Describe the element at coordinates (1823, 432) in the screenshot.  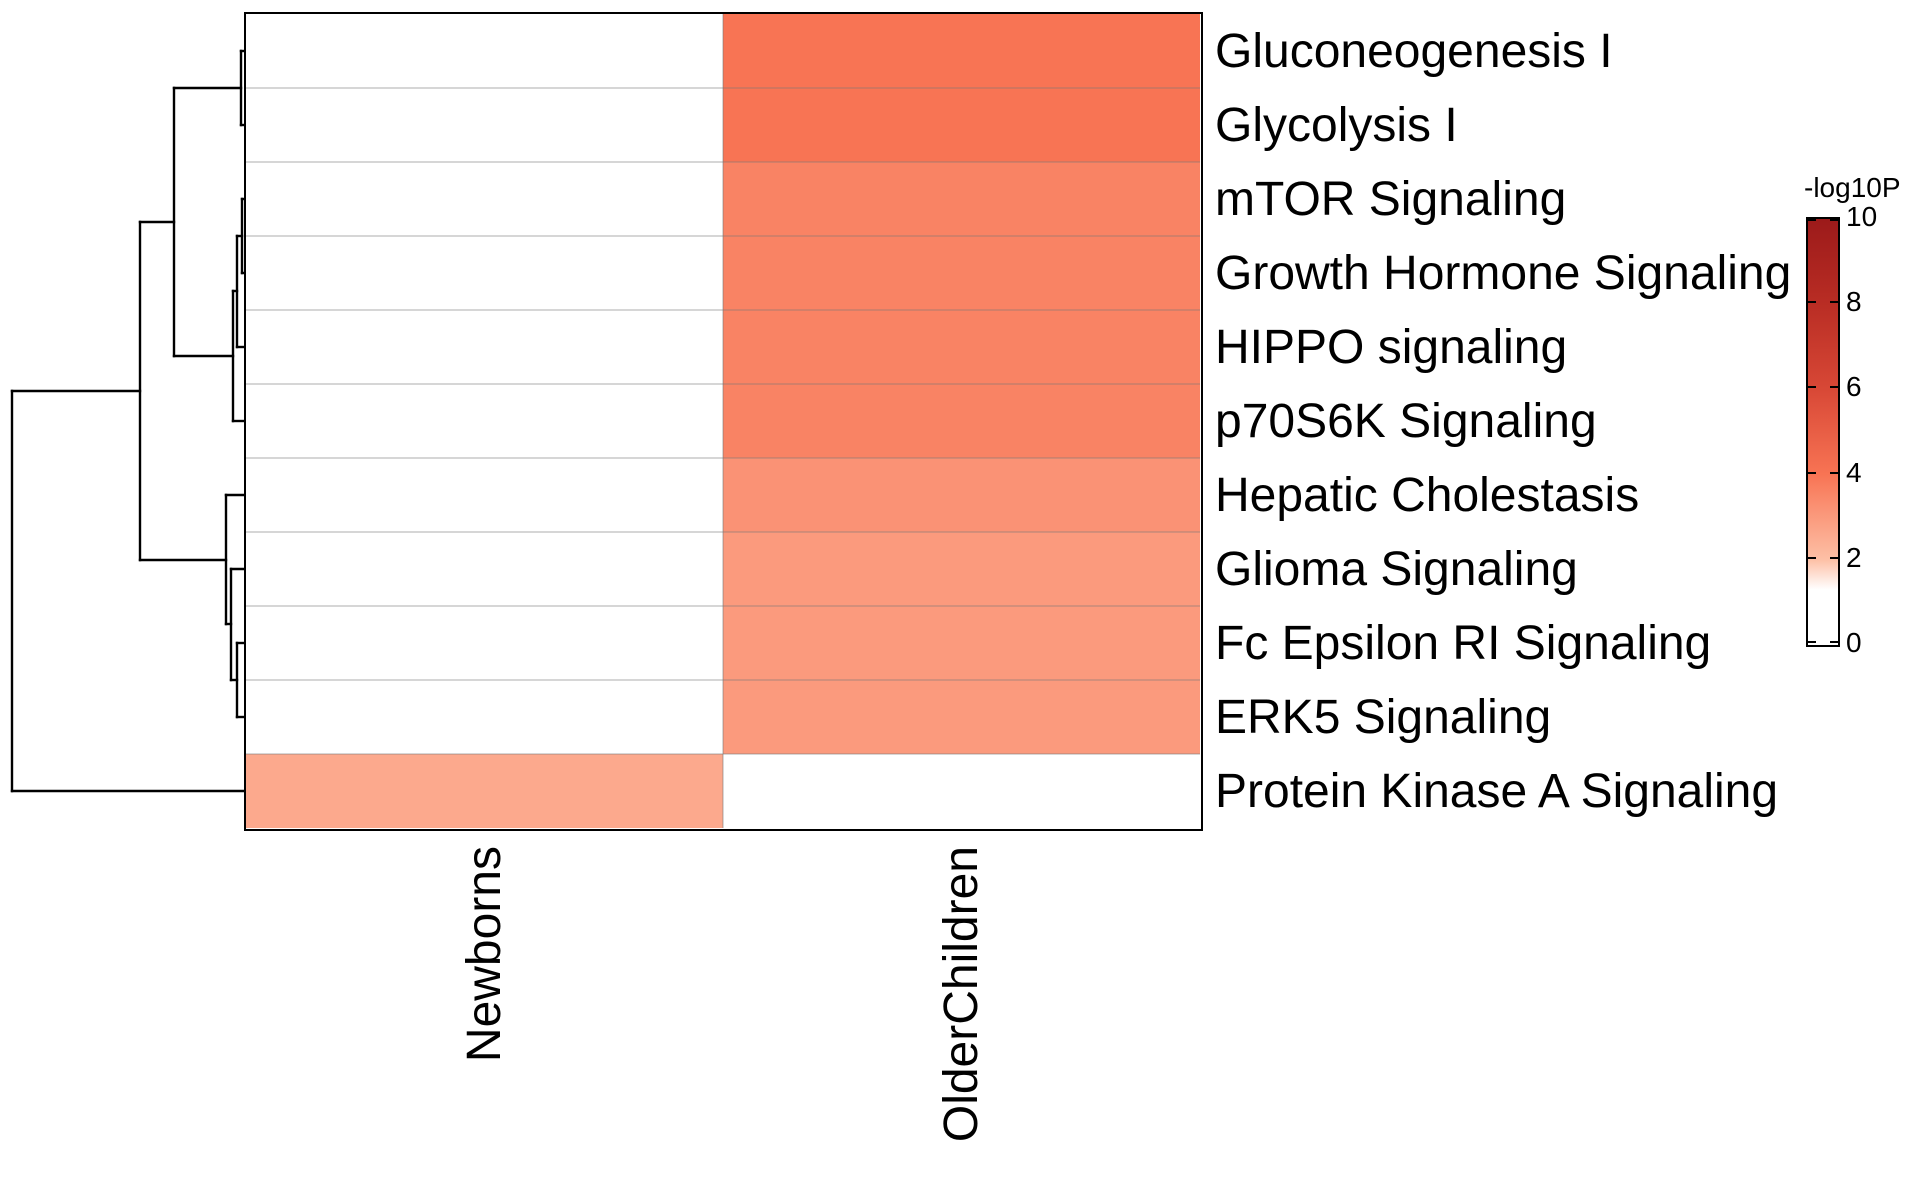
I see `colorbar-gradient` at that location.